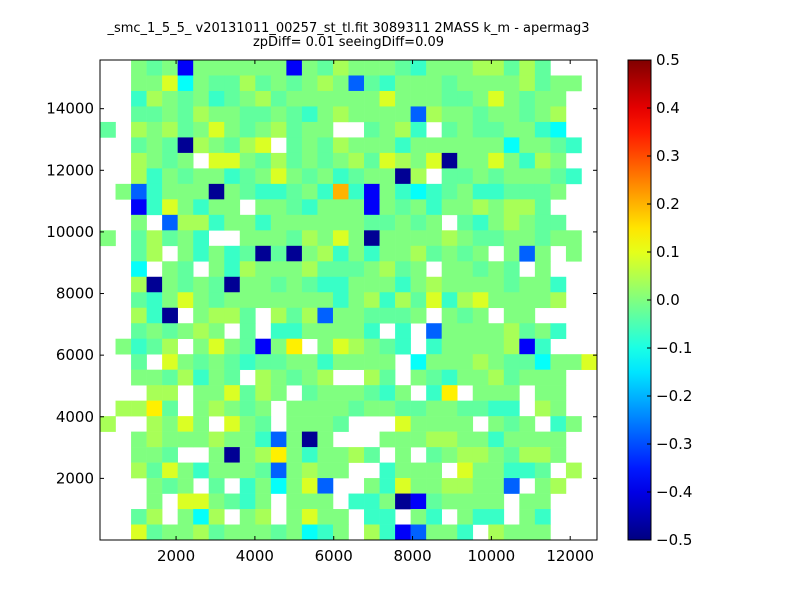 This screenshot has height=600, width=800. Describe the element at coordinates (668, 204) in the screenshot. I see `colorbar-tick-label: 0.2` at that location.